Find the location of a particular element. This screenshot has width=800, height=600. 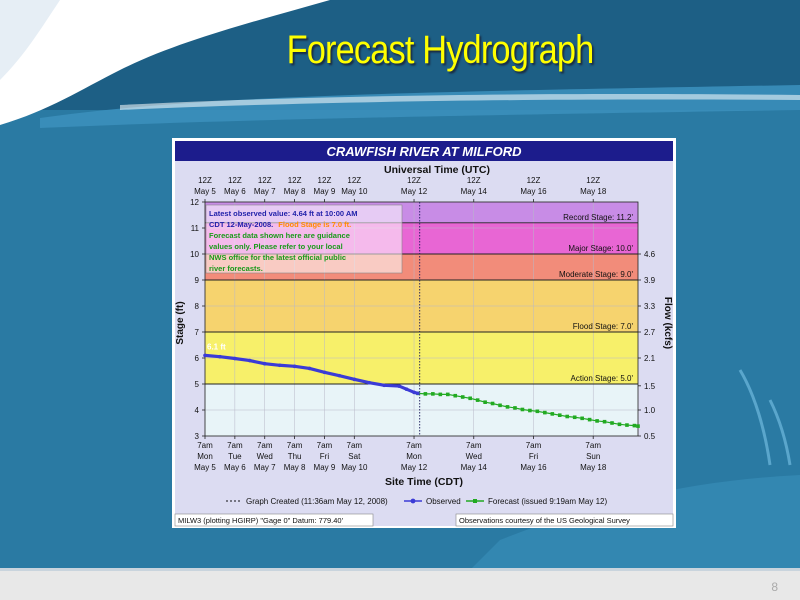

y-axis-label: Stage (ft) is located at coordinates (180, 322).